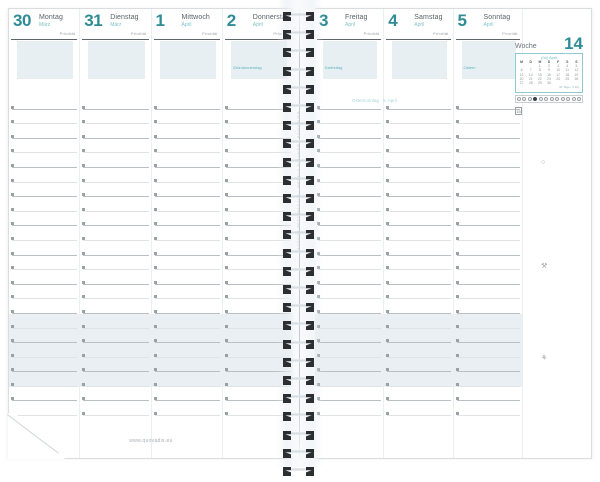 This screenshot has height=482, width=600. I want to click on mini-cal-day: 2, so click(549, 66).